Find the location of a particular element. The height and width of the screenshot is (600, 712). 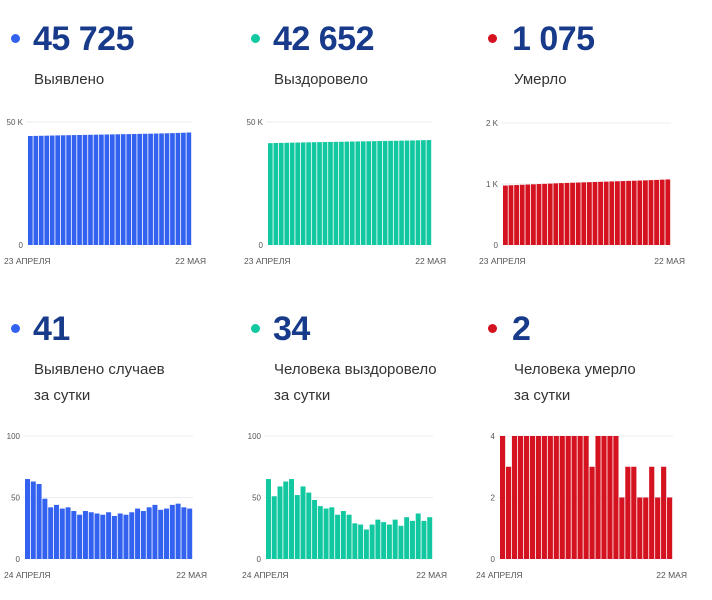

confirmed-total: 45 725 is located at coordinates (84, 39).